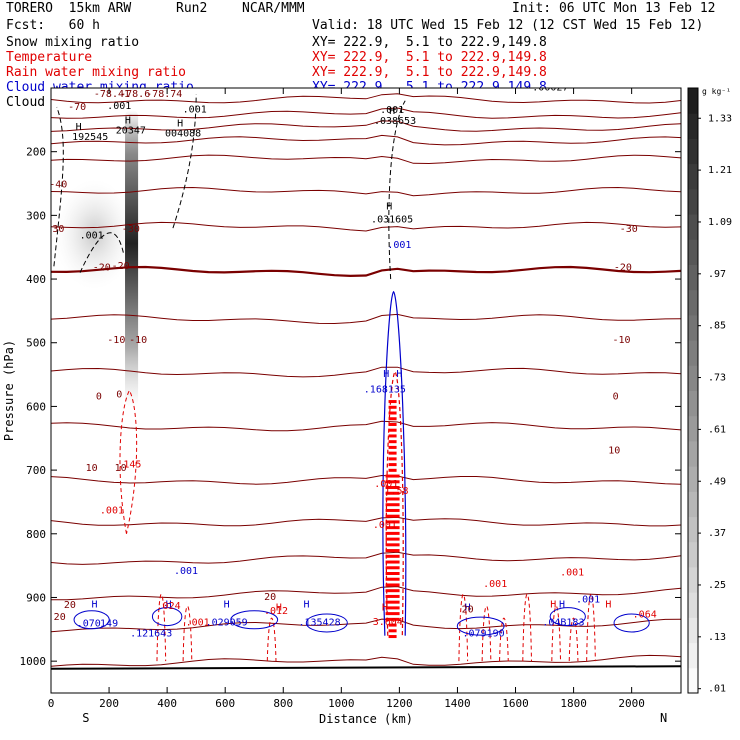  I want to click on x-tick-label: 1800, so click(573, 703).